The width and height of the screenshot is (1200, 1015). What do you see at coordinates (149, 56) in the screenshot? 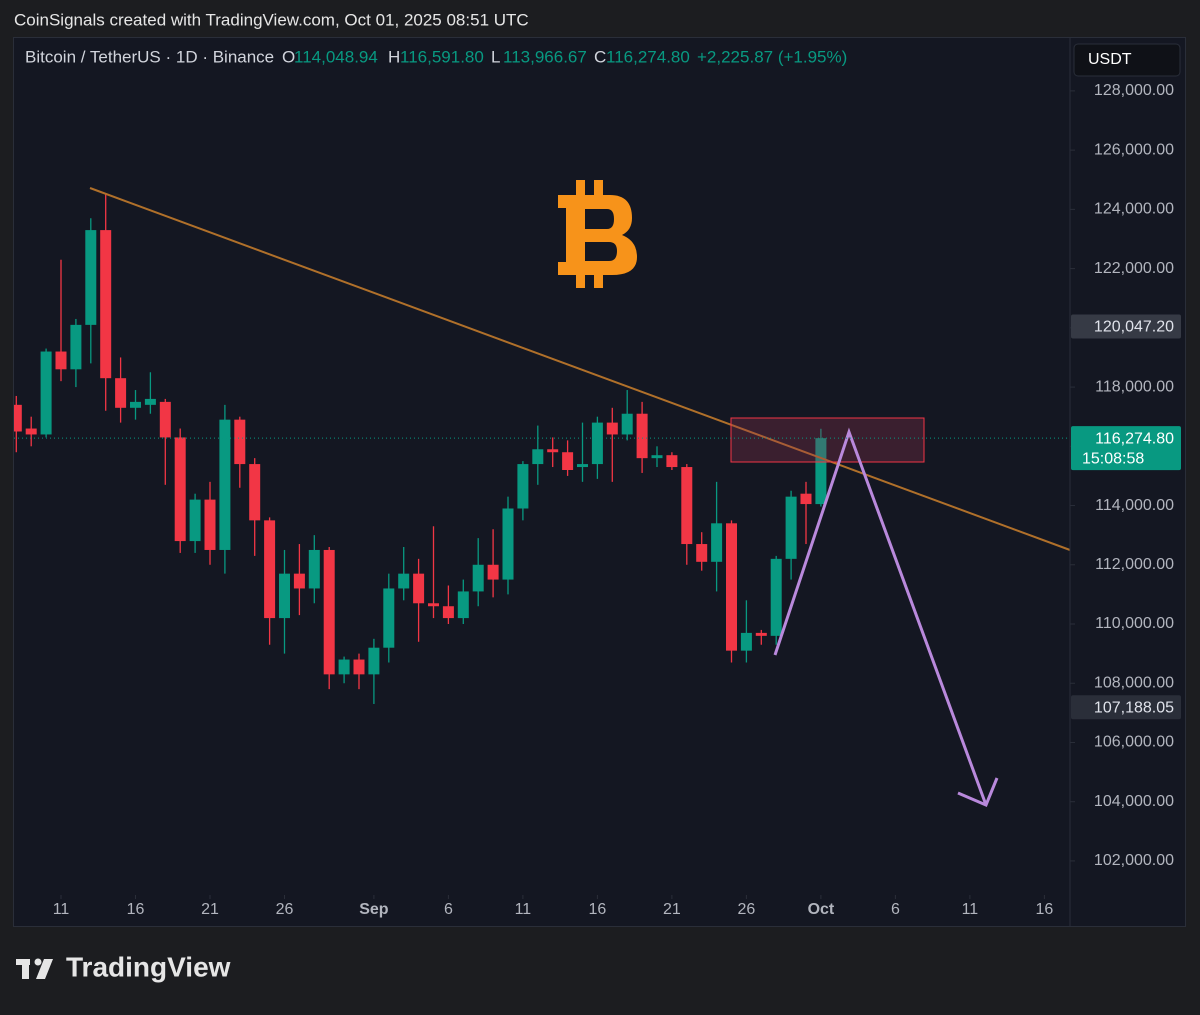
I see `symbol-title: Bitcoin / TetherUS · 1D · Binance` at bounding box center [149, 56].